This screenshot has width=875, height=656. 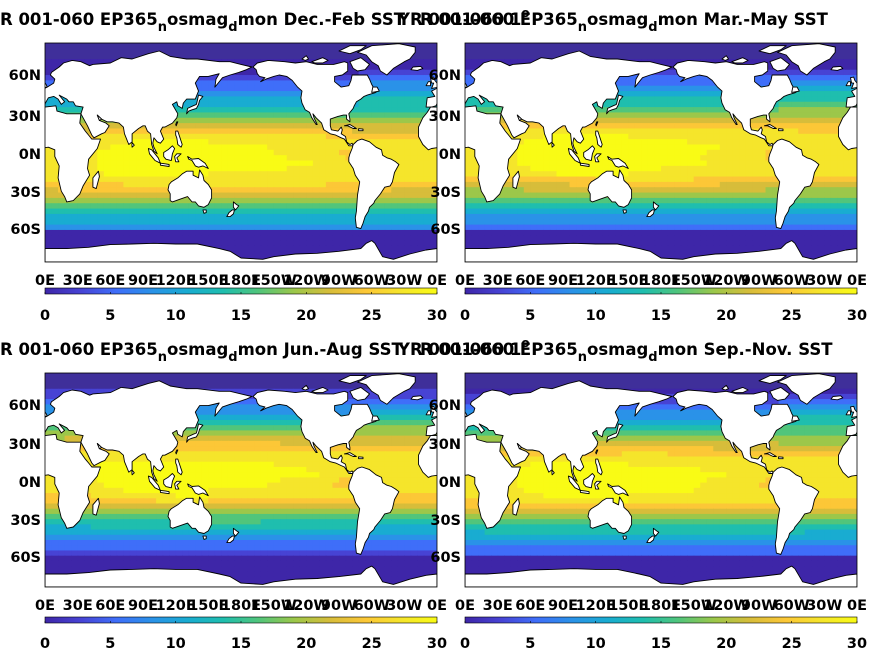 I want to click on landmass-victoria-island, so click(x=320, y=60).